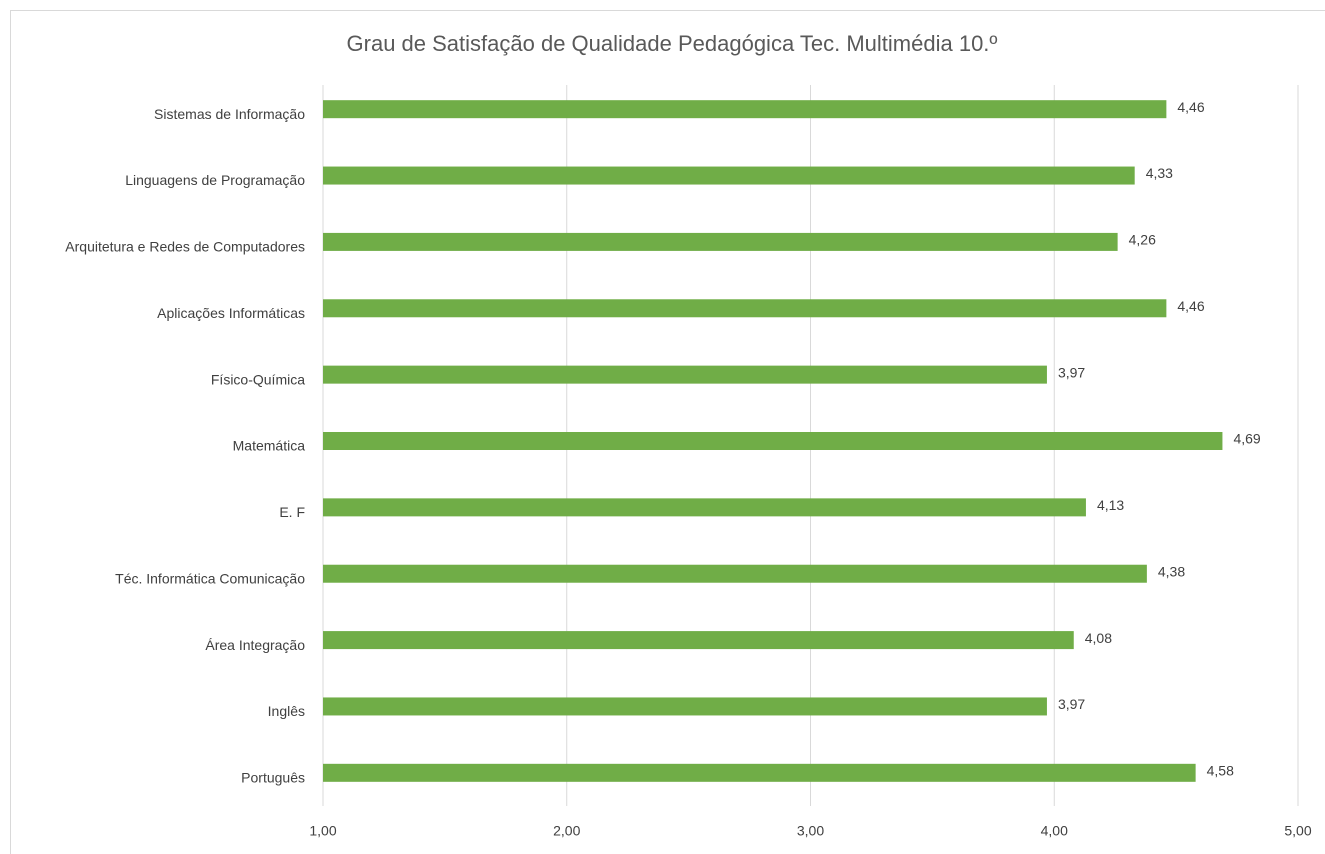 This screenshot has width=1325, height=854. I want to click on data-label: 4,08, so click(1098, 638).